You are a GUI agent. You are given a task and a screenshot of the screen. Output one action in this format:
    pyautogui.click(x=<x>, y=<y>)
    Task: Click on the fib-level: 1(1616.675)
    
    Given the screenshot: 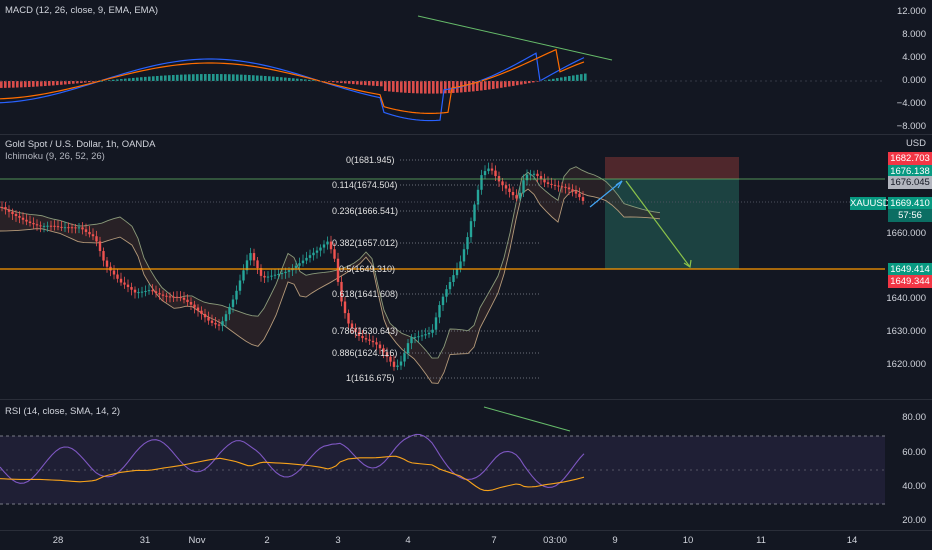 What is the action you would take?
    pyautogui.click(x=370, y=378)
    